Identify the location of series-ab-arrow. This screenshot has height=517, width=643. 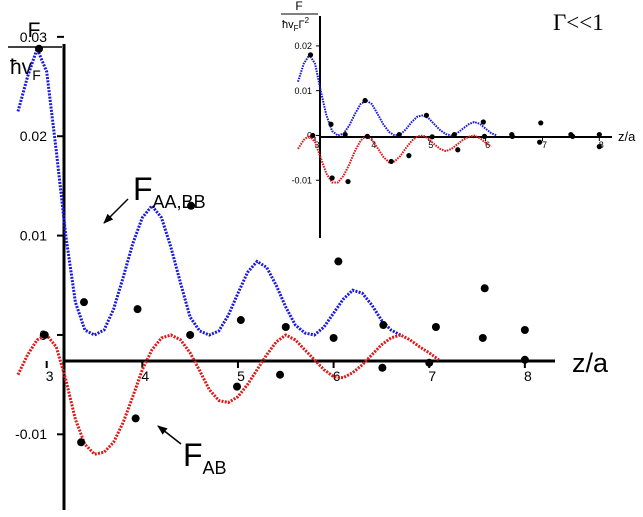
(169, 435).